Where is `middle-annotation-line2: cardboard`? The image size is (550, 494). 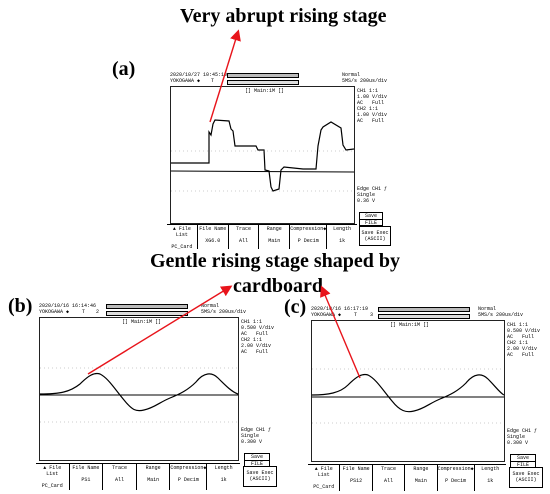
middle-annotation-line2: cardboard is located at coordinates (278, 286).